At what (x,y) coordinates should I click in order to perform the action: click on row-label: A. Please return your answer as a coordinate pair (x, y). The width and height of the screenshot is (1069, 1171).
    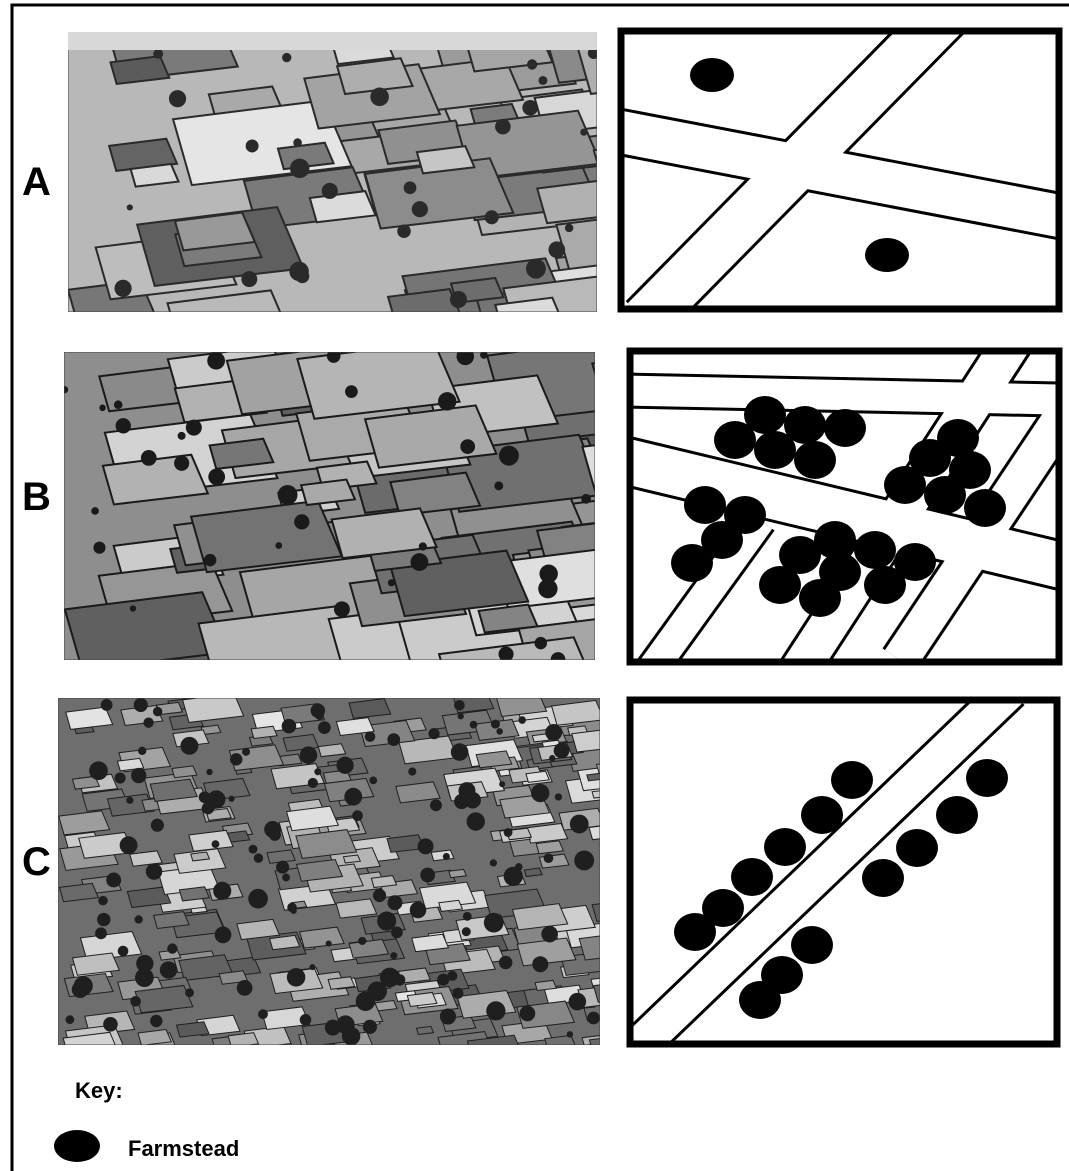
    Looking at the image, I should click on (36, 182).